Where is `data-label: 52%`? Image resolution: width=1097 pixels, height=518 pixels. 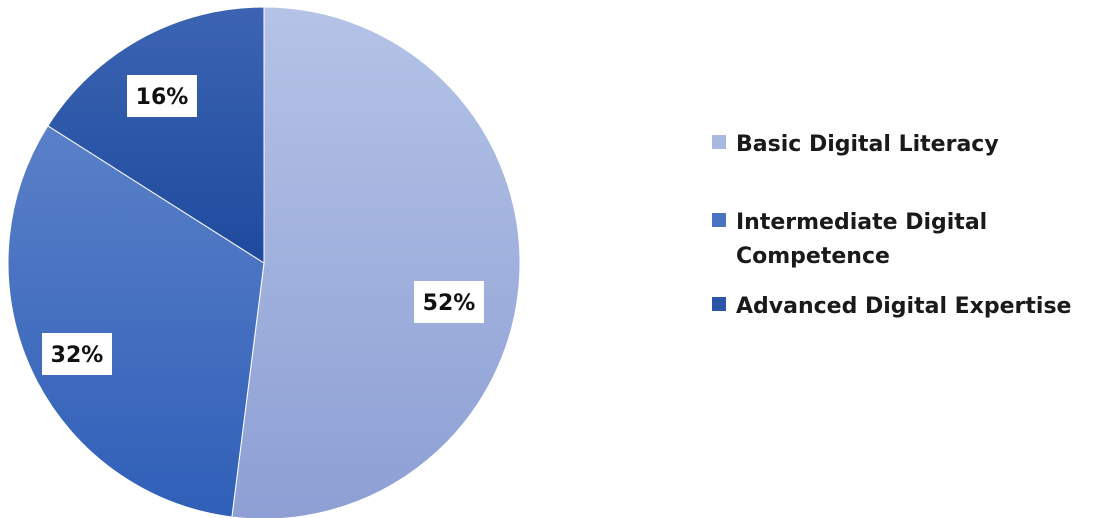
data-label: 52% is located at coordinates (449, 303).